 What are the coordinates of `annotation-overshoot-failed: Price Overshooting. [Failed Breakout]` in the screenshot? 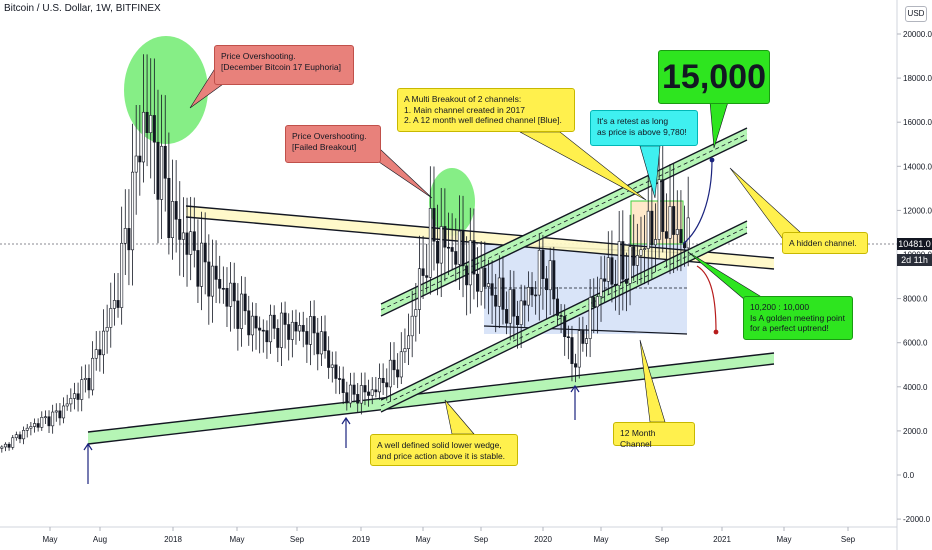 It's located at (333, 144).